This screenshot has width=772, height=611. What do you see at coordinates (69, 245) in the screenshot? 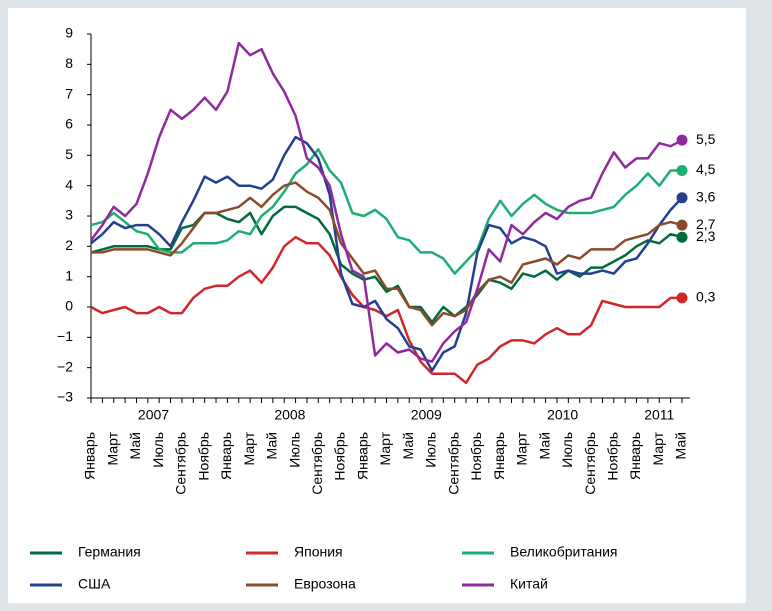
I see `y-tick-label: 2` at bounding box center [69, 245].